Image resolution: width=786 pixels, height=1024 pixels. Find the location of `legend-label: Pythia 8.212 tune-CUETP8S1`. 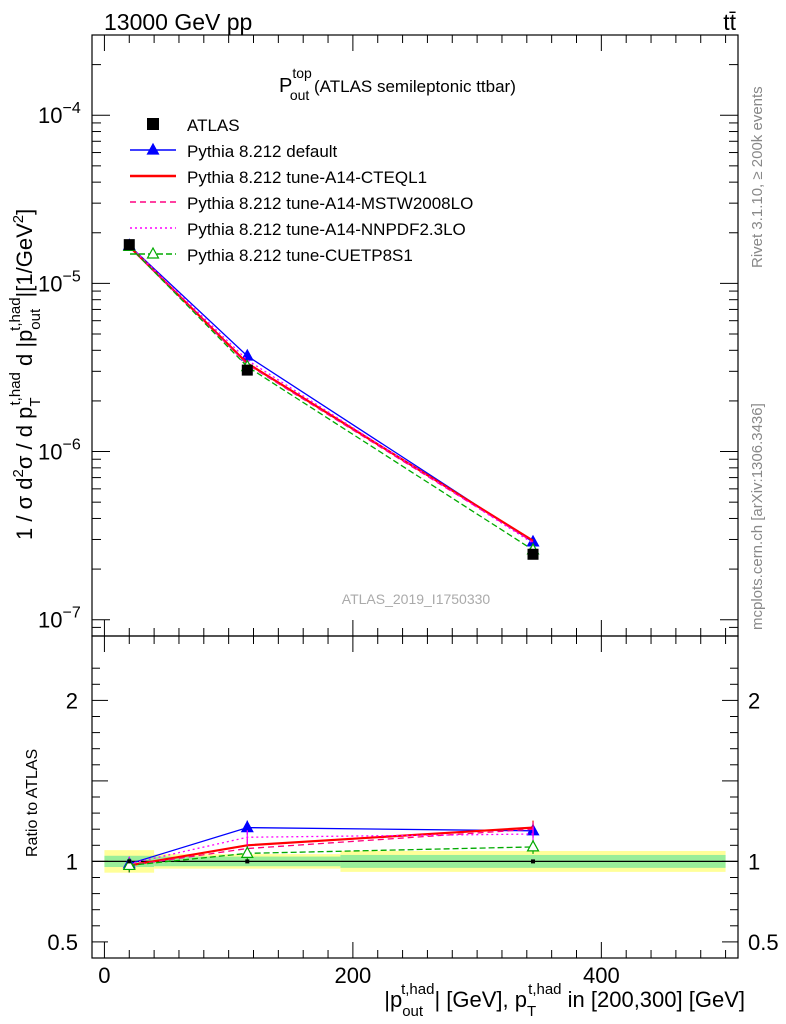

legend-label: Pythia 8.212 tune-CUETP8S1 is located at coordinates (300, 255).